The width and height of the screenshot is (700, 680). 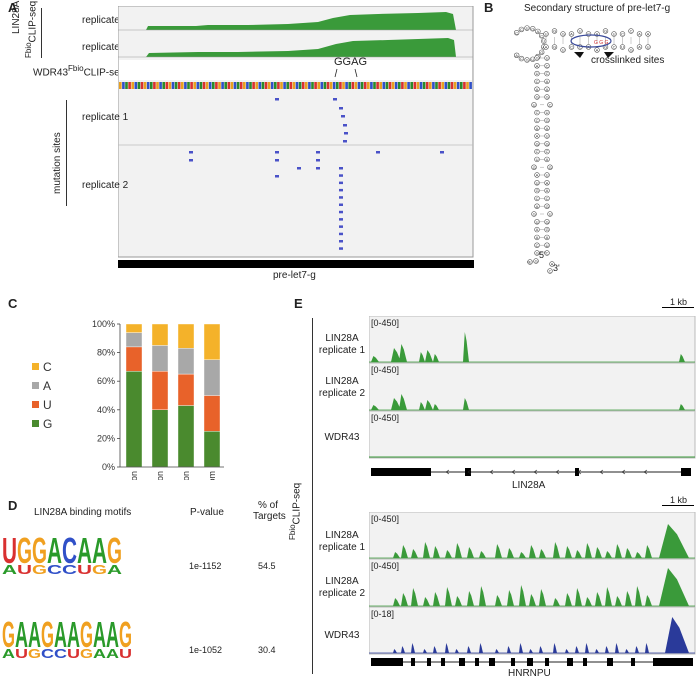 What do you see at coordinates (86, 634) in the screenshot?
I see `logo-letter: G` at bounding box center [86, 634].